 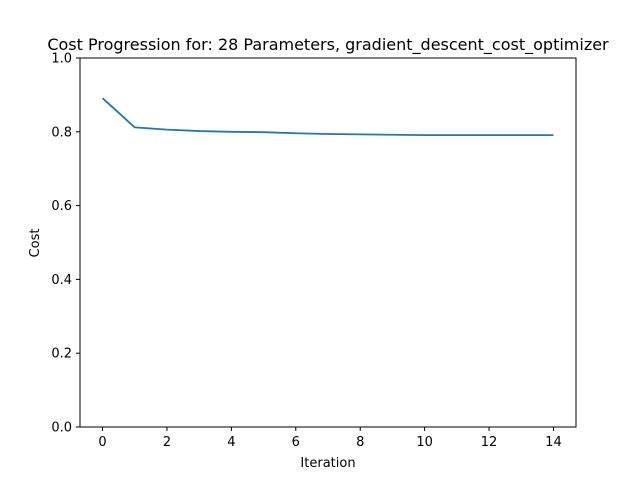 I want to click on y-tick-label: 1.0, so click(x=61, y=59).